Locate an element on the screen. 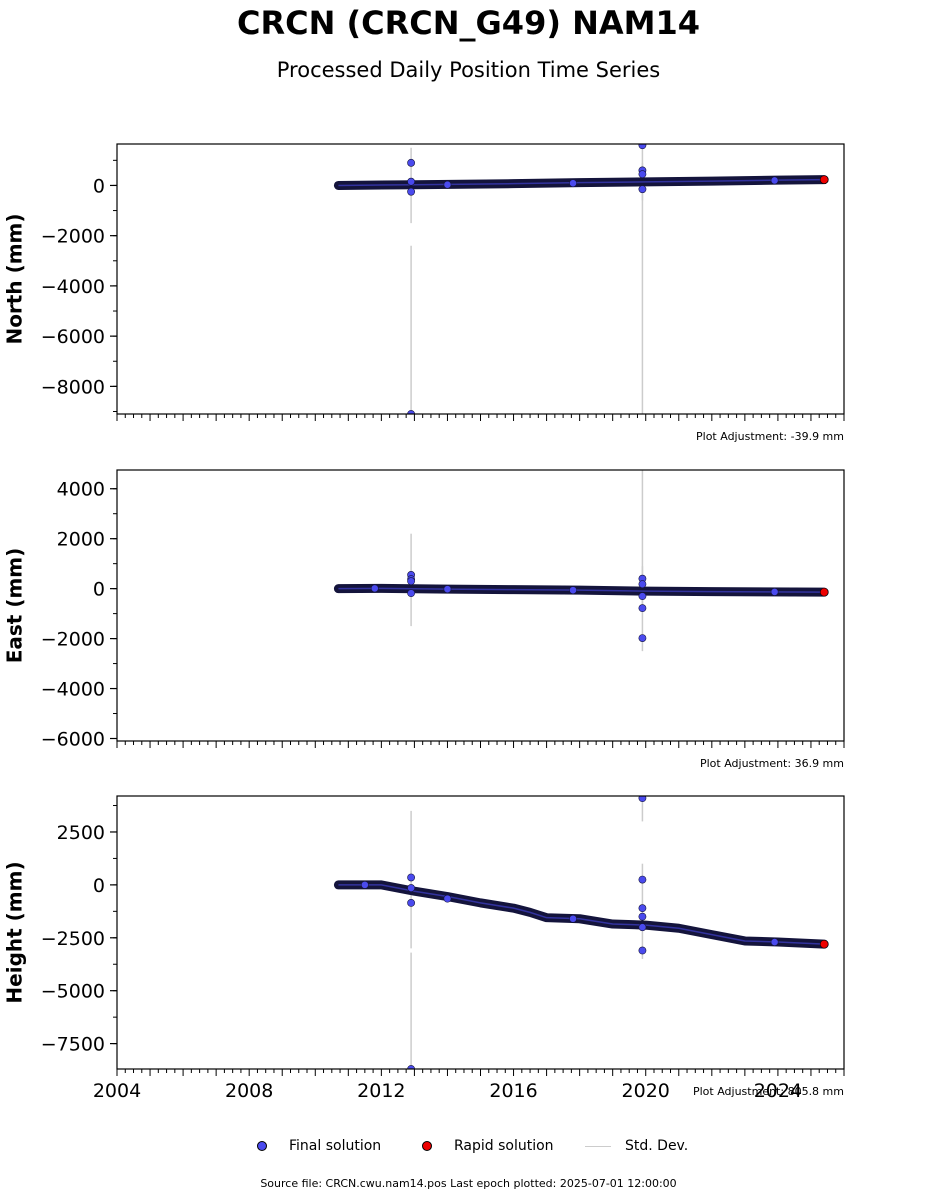  legend-final: Final solution is located at coordinates (319, 1146).